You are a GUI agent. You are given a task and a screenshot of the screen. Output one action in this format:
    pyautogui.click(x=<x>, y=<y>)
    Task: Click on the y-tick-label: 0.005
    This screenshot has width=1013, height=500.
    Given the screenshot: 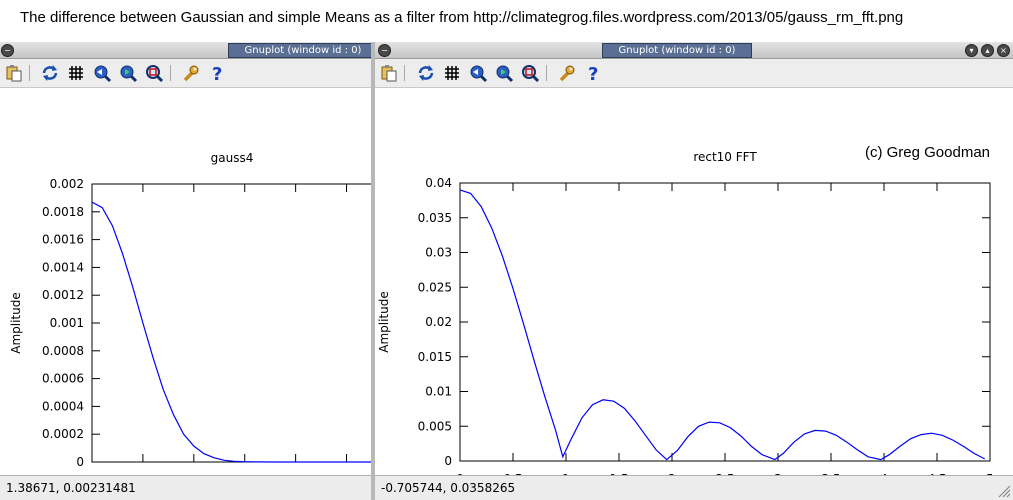 What is the action you would take?
    pyautogui.click(x=435, y=426)
    